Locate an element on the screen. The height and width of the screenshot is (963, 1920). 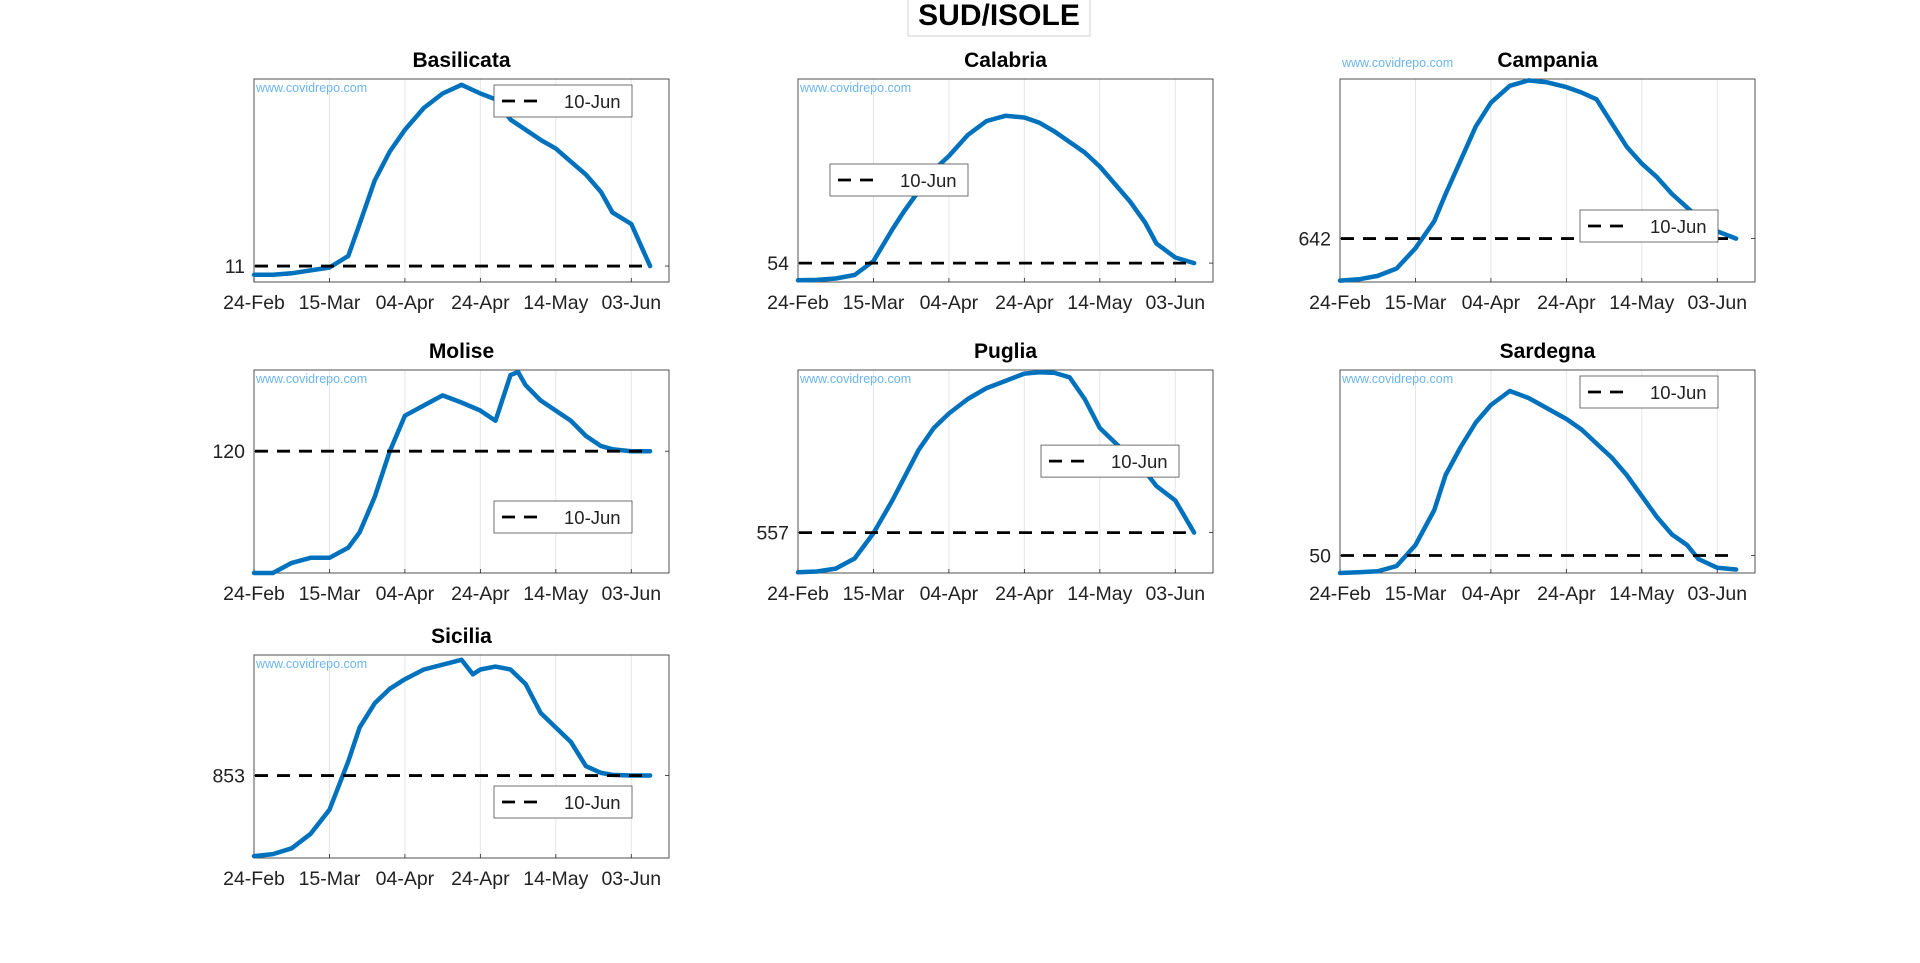
y-tick-label: 642 is located at coordinates (1314, 240).